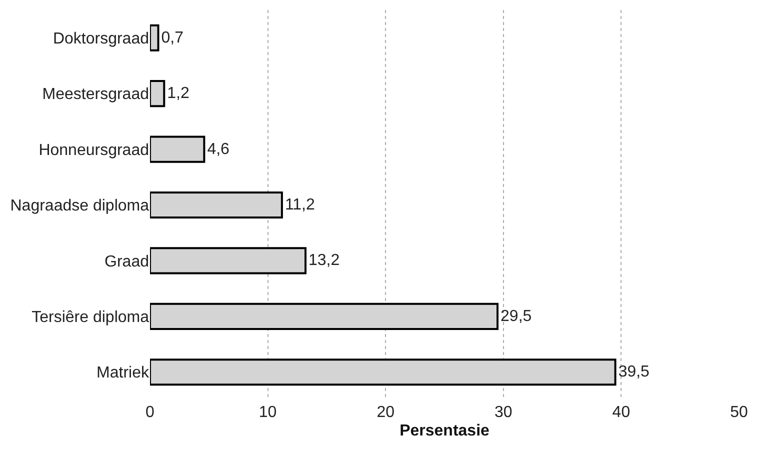 This screenshot has width=779, height=455. Describe the element at coordinates (91, 317) in the screenshot. I see `y-tick-label: Tersiêre diploma` at that location.